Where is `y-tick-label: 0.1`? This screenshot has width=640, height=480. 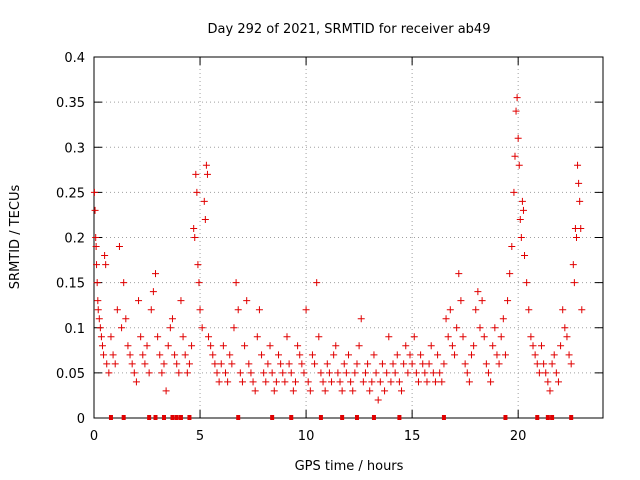
y-tick-label: 0.1 is located at coordinates (74, 329).